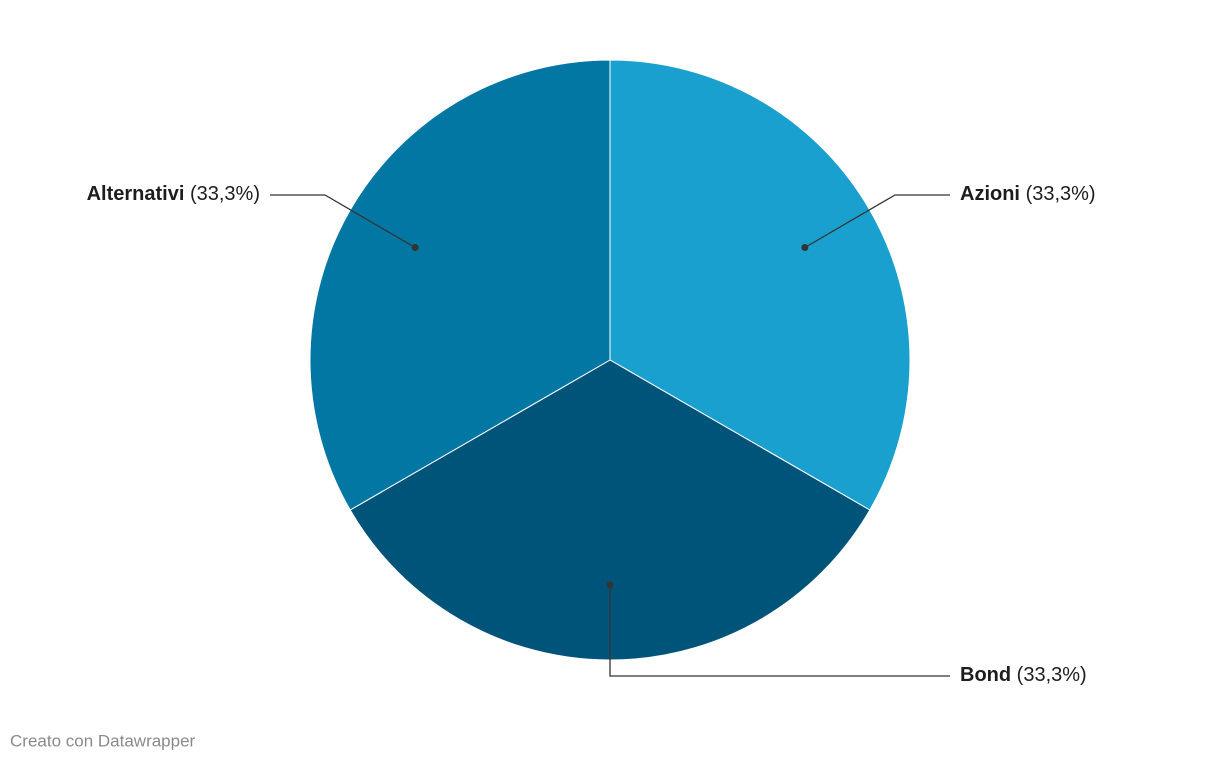 This screenshot has height=766, width=1220. Describe the element at coordinates (136, 194) in the screenshot. I see `slice-name: Alternativi` at that location.